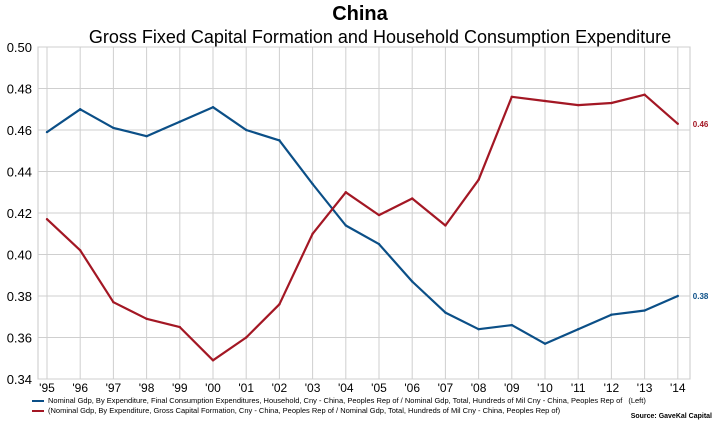 This screenshot has height=425, width=720. What do you see at coordinates (19, 47) in the screenshot?
I see `y-tick-label: 0.50` at bounding box center [19, 47].